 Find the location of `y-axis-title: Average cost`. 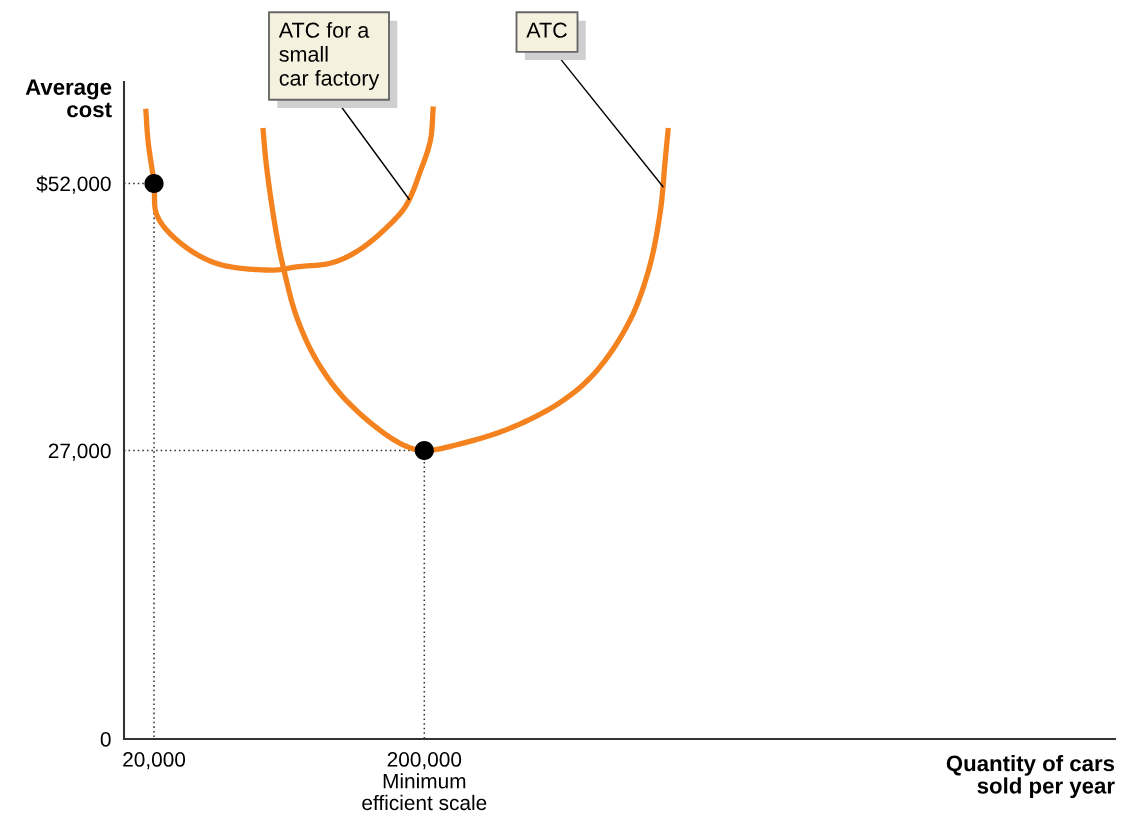

y-axis-title: Average cost is located at coordinates (68, 98).